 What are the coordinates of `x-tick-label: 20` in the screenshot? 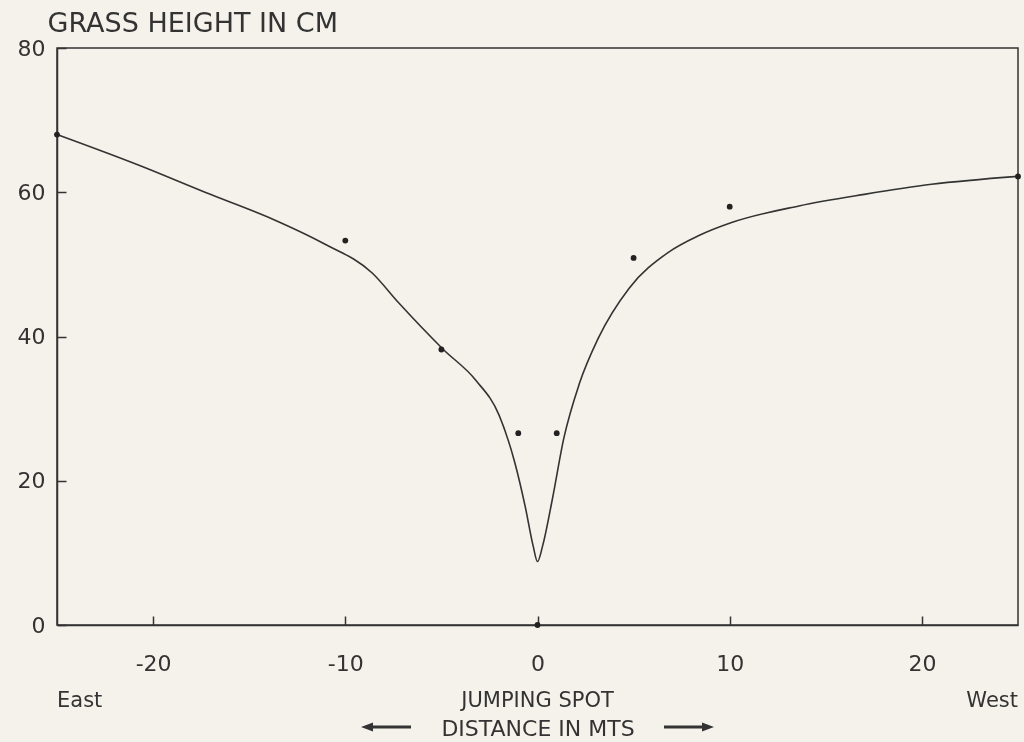 It's located at (922, 663).